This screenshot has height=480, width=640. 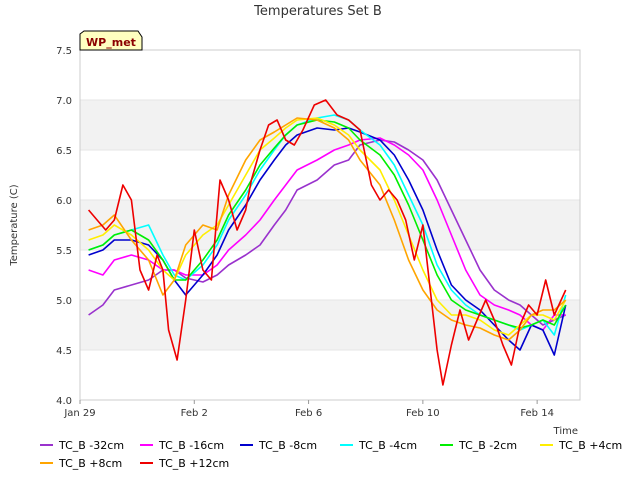 I want to click on legend-label: TC_B +4cm, so click(x=591, y=445).